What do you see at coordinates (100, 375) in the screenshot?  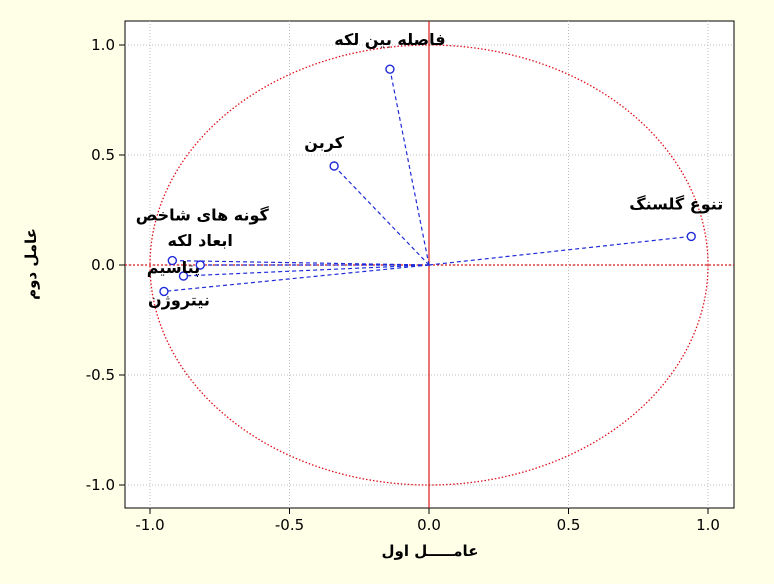 I see `y-tick-label: -0.5` at bounding box center [100, 375].